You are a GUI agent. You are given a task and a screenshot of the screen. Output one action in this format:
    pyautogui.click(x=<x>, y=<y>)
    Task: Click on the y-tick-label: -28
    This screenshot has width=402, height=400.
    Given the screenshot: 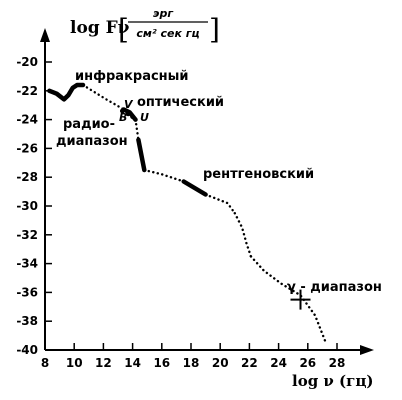 What is the action you would take?
    pyautogui.click(x=27, y=177)
    